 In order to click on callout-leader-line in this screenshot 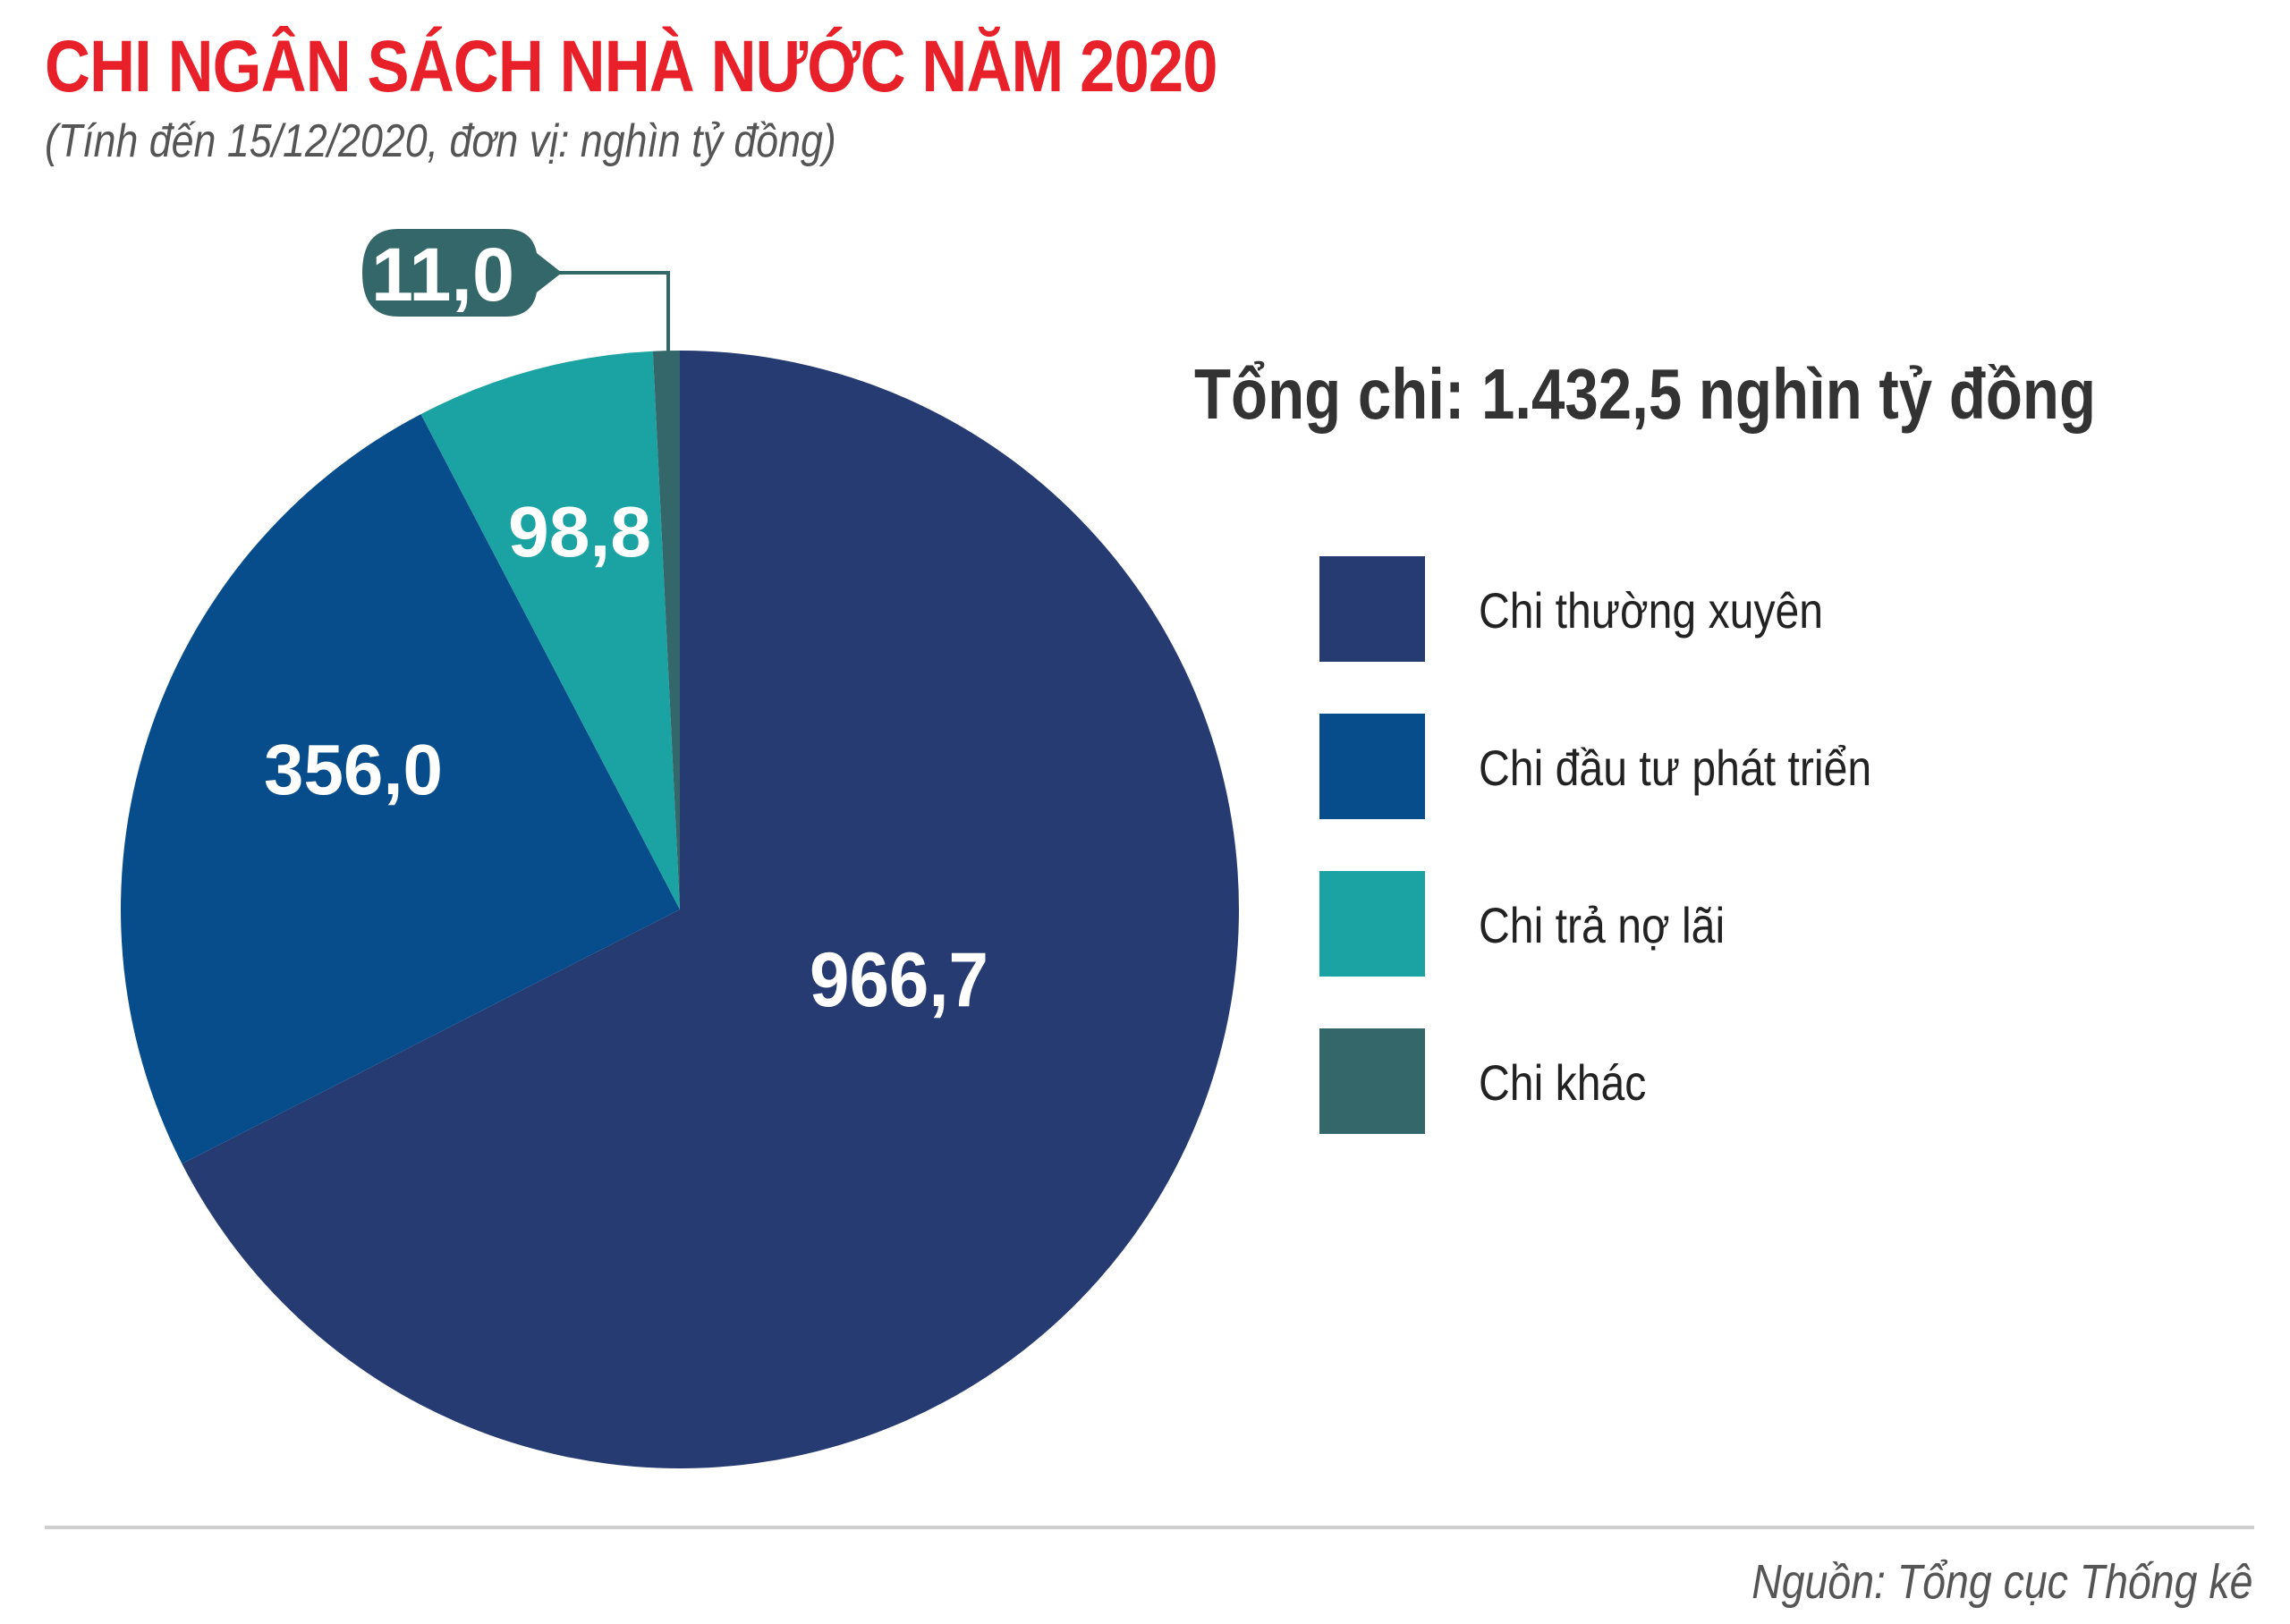, I will do `click(608, 312)`.